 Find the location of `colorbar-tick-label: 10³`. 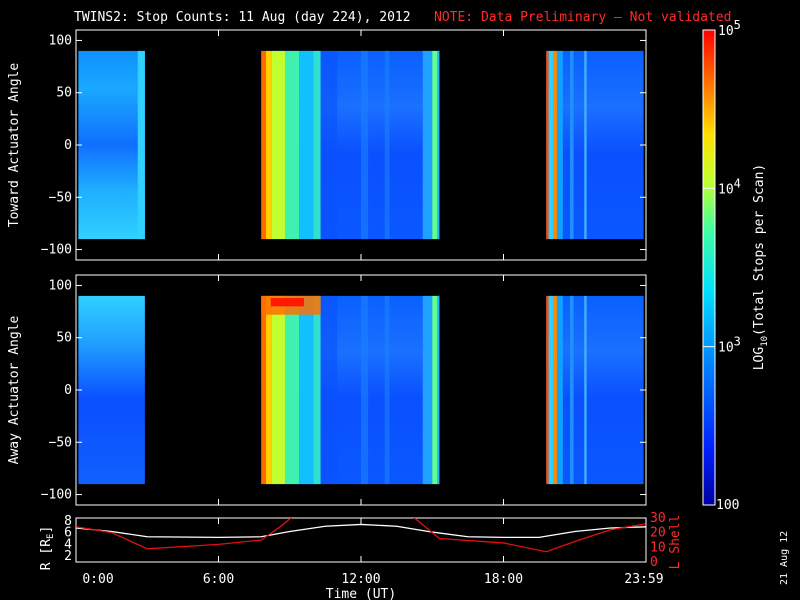

colorbar-tick-label: 10³ is located at coordinates (729, 345).